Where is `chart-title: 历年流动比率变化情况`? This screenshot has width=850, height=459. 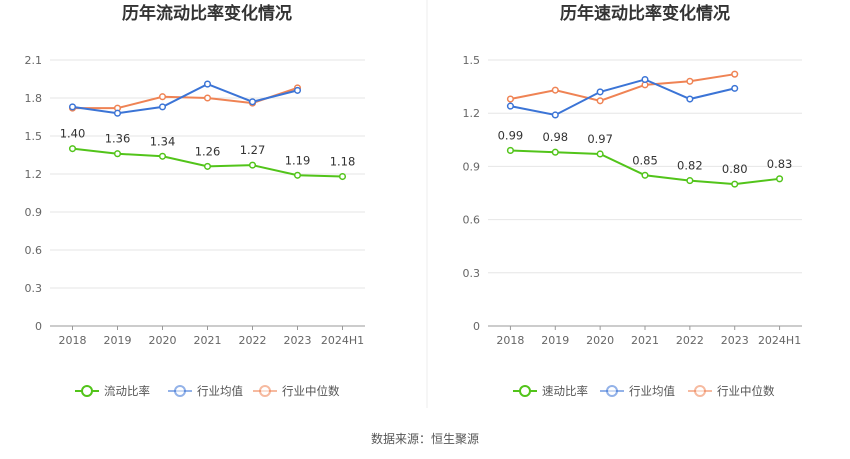
chart-title: 历年流动比率变化情况 is located at coordinates (207, 13).